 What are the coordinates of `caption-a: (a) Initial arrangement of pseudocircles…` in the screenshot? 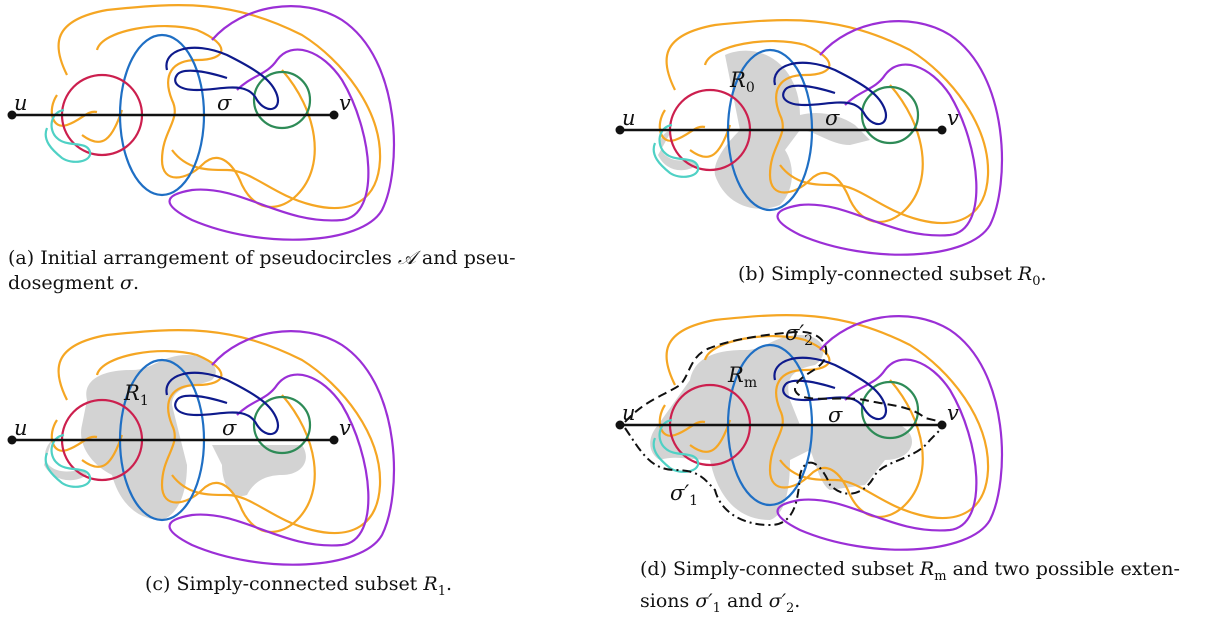 It's located at (262, 270).